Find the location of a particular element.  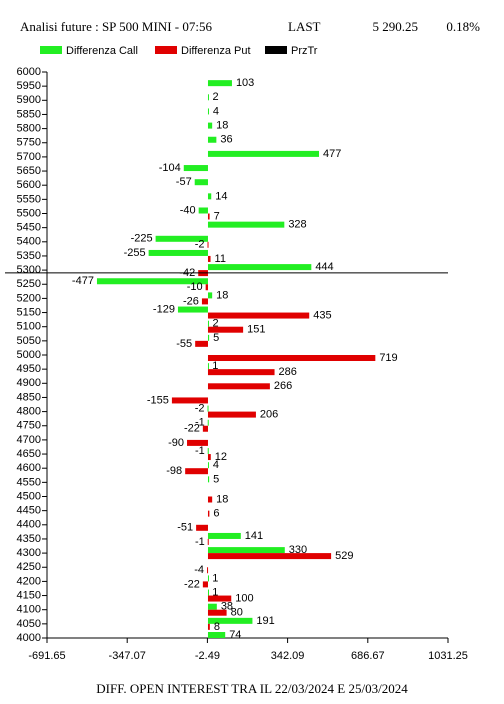

y-tick-label: 4650 is located at coordinates (29, 454).